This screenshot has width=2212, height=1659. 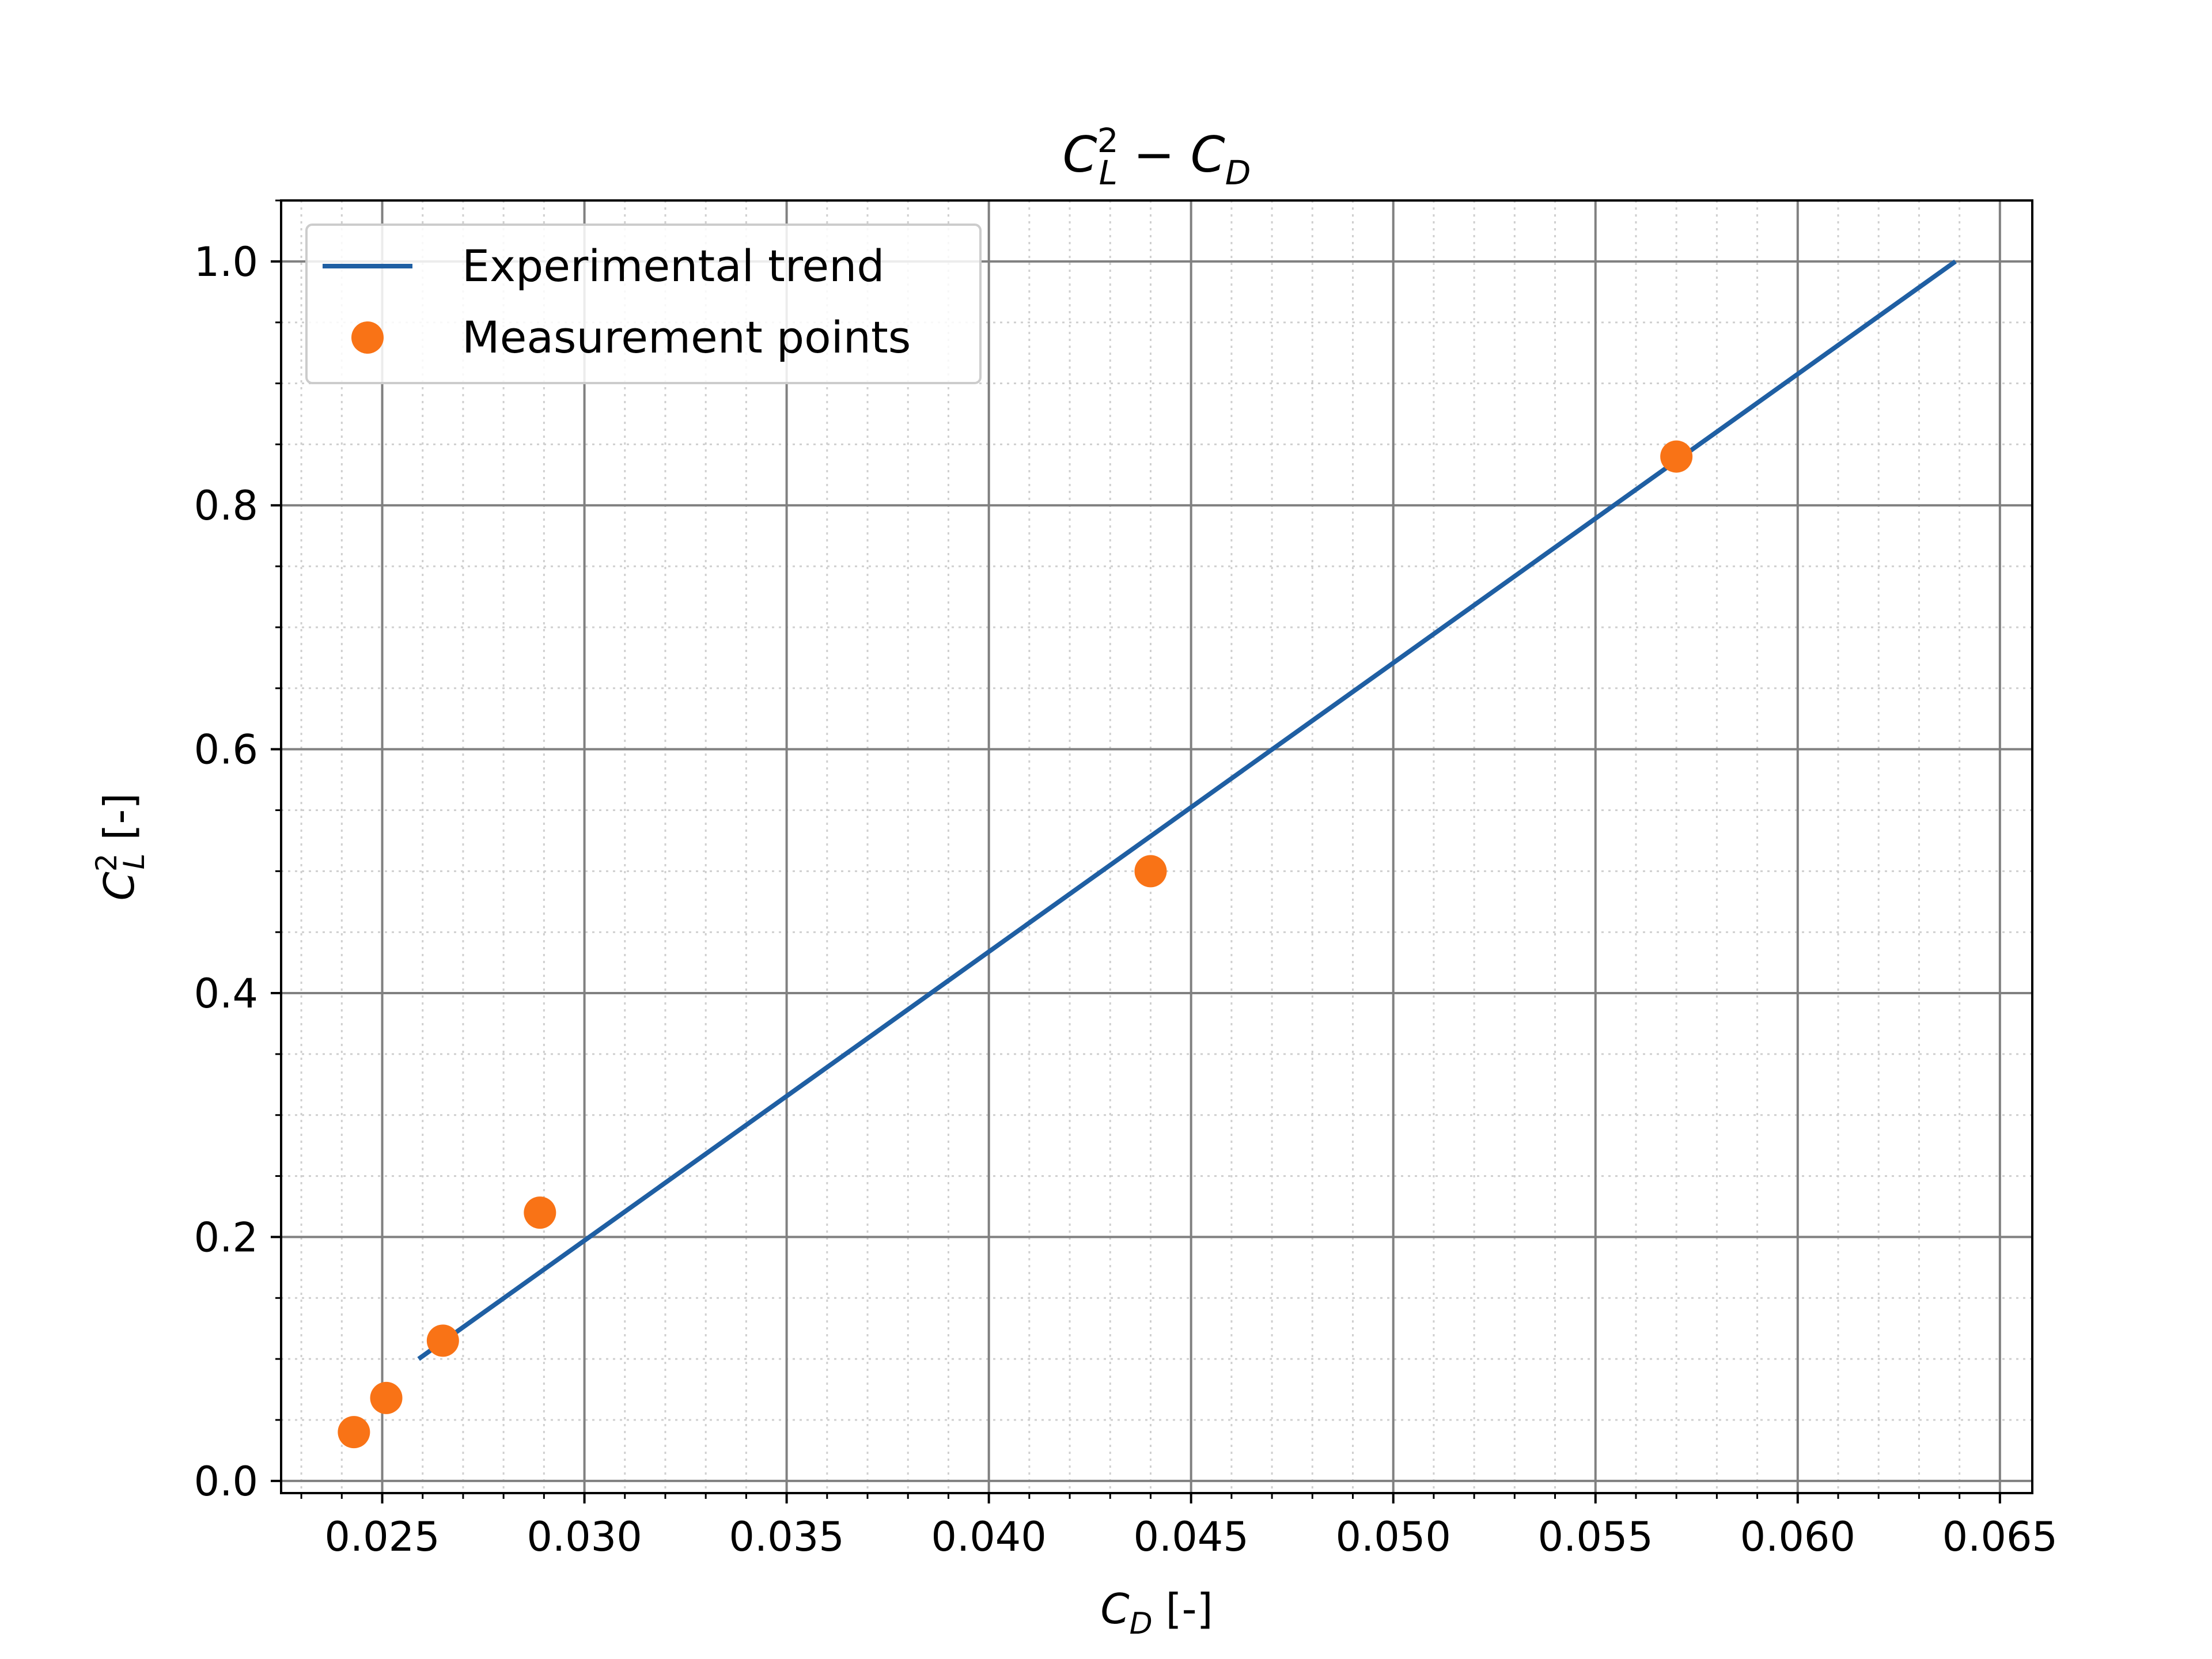 What do you see at coordinates (1141, 1624) in the screenshot?
I see `x-label-subscript: D` at bounding box center [1141, 1624].